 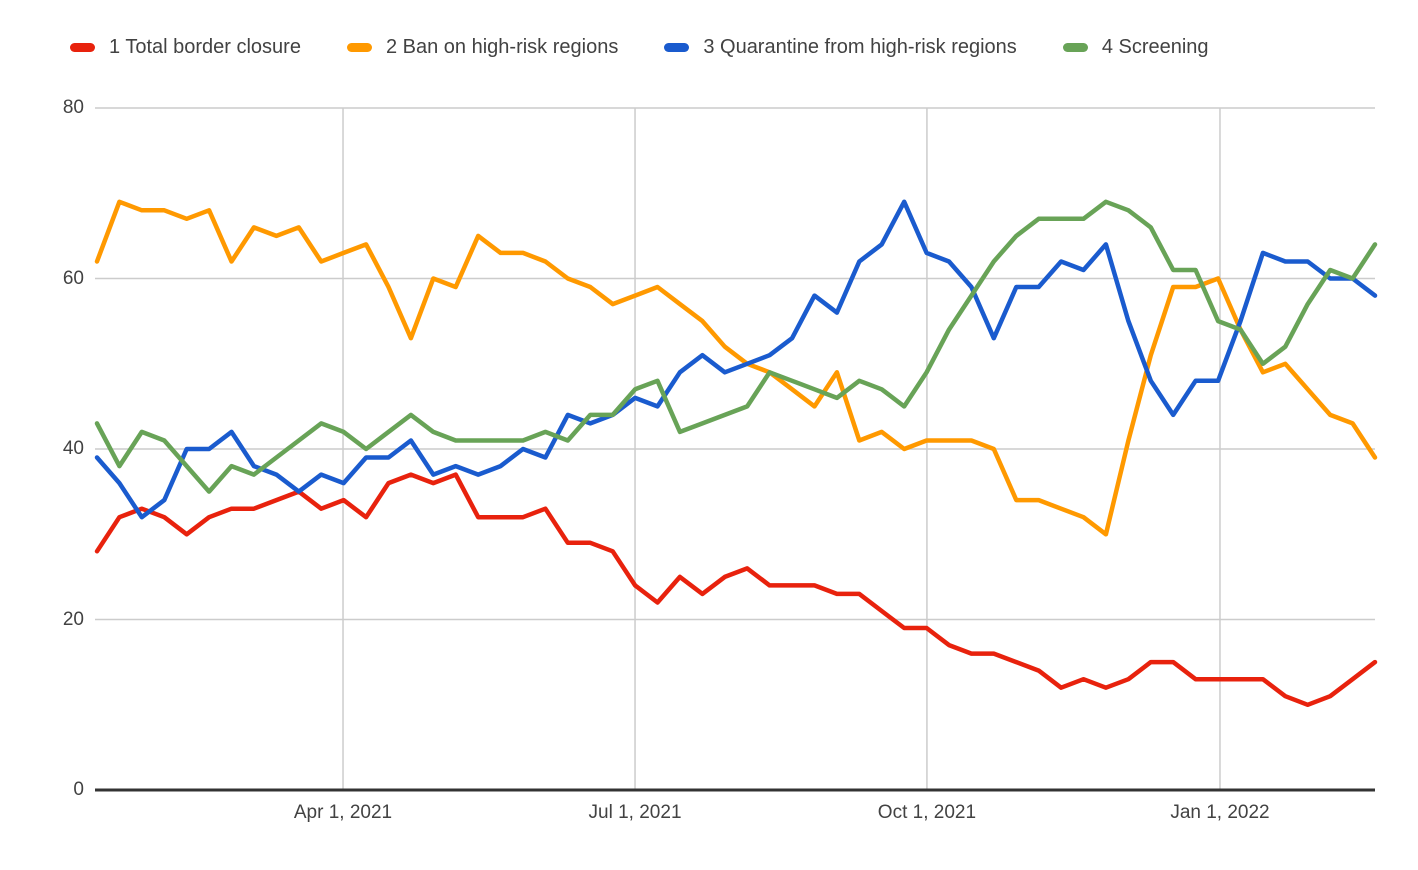 I want to click on legend-label: 3 Quarantine from high-risk regions, so click(x=860, y=47).